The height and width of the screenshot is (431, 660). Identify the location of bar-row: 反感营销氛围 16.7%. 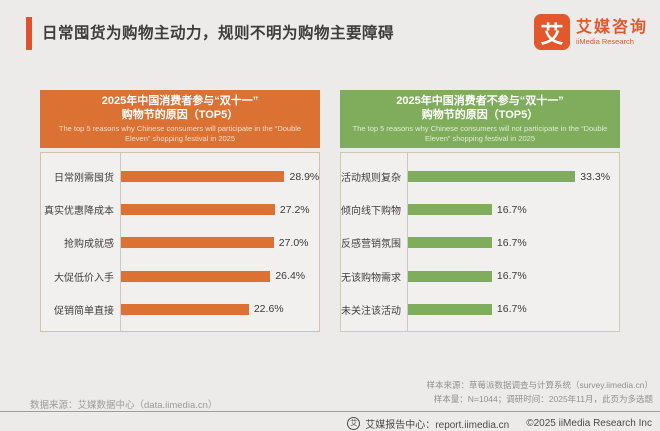
(480, 242).